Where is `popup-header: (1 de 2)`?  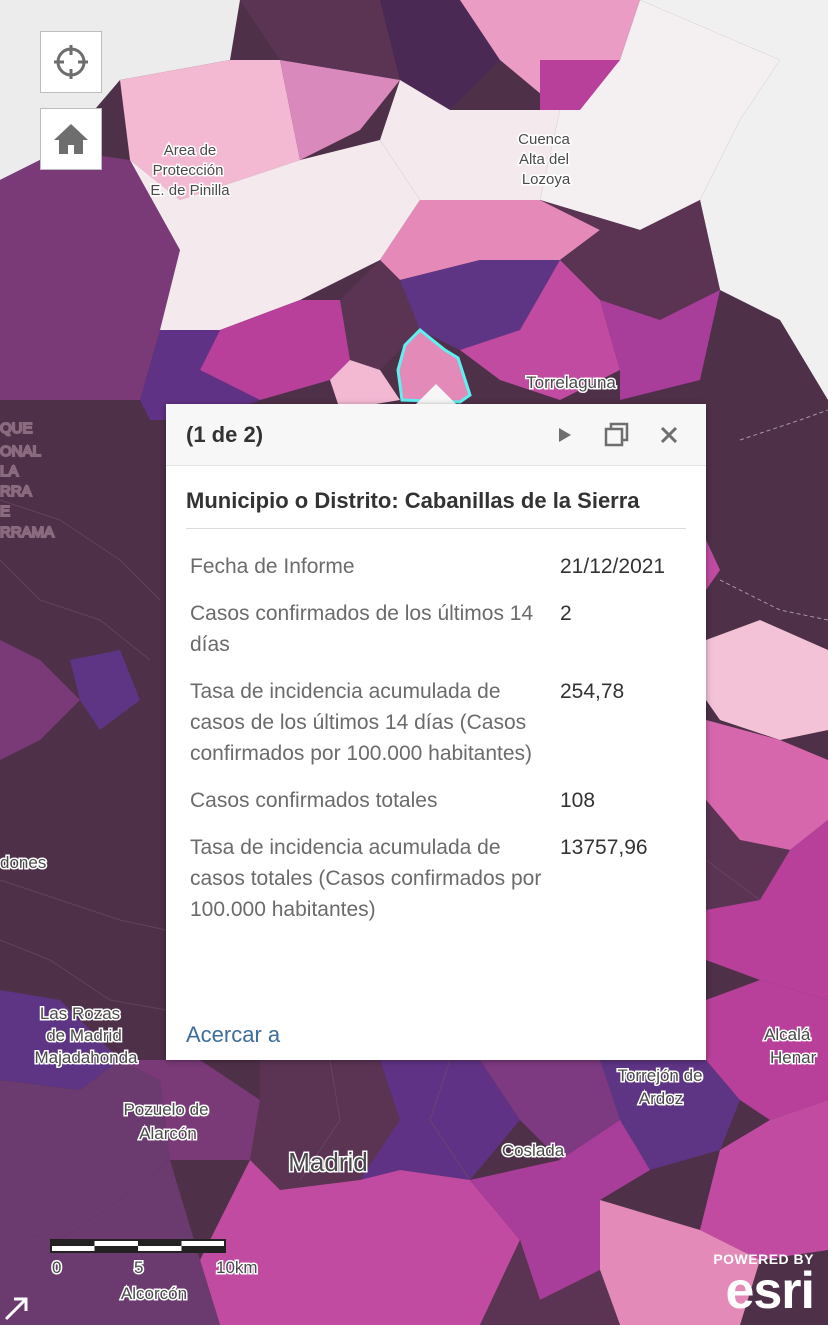 popup-header: (1 de 2) is located at coordinates (436, 435).